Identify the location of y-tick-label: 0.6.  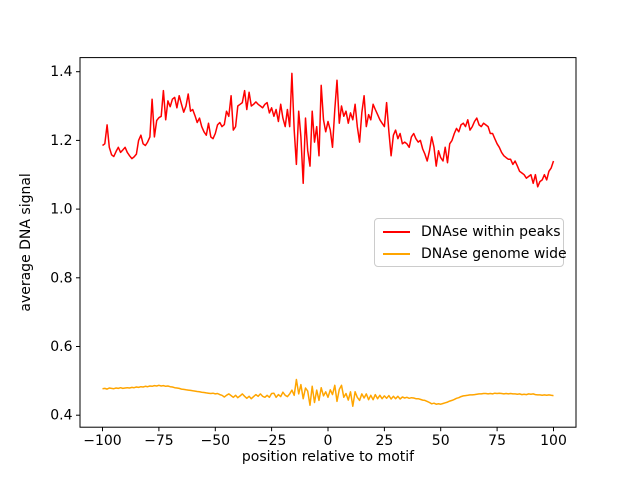
(61, 347).